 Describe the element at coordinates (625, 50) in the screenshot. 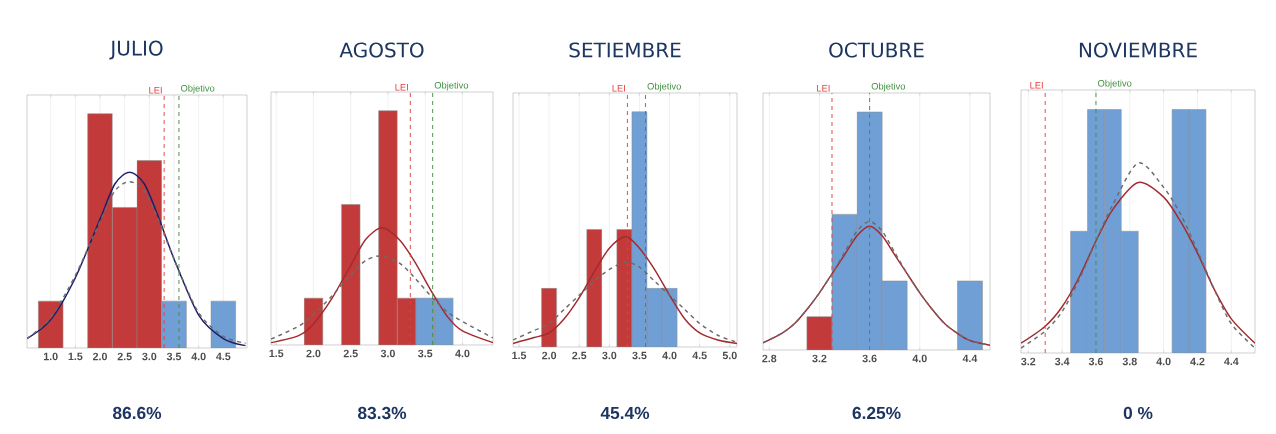

I see `chart-title: SETIEMBRE` at that location.